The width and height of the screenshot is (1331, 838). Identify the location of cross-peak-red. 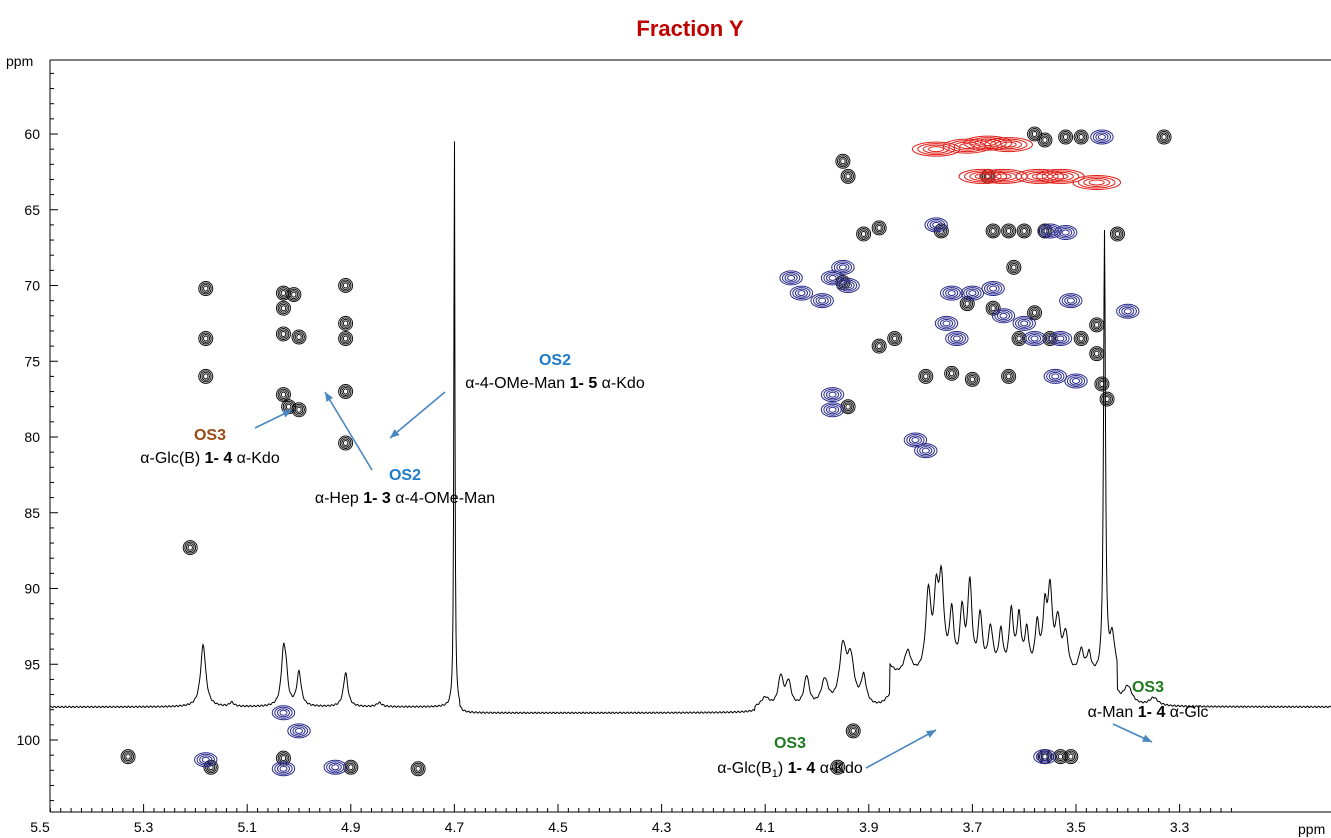
(1003, 176).